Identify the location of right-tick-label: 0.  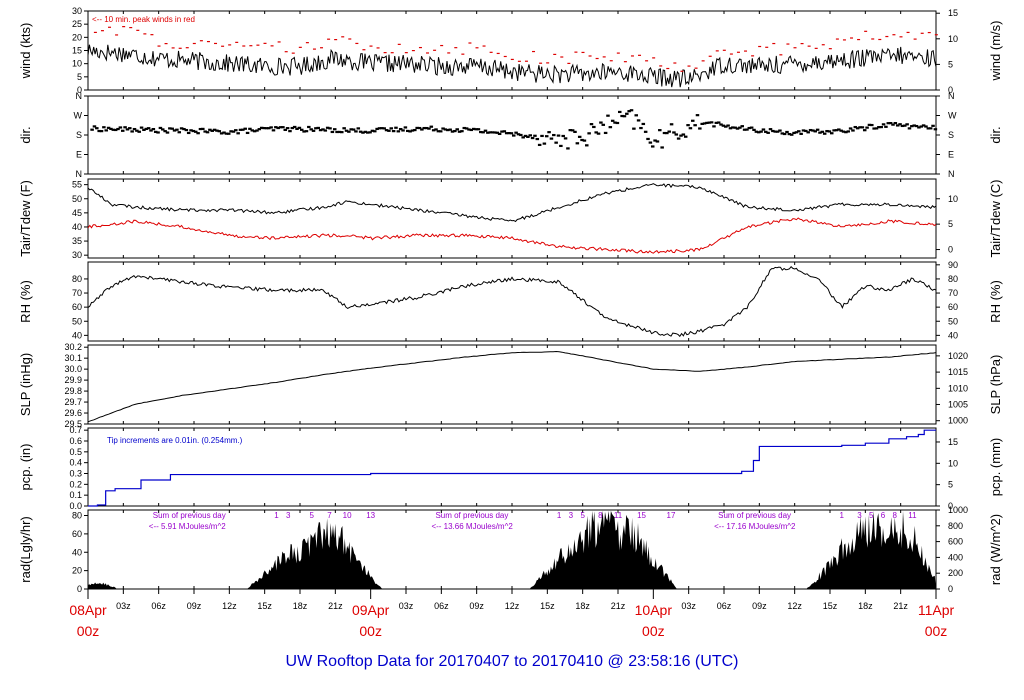
(950, 90).